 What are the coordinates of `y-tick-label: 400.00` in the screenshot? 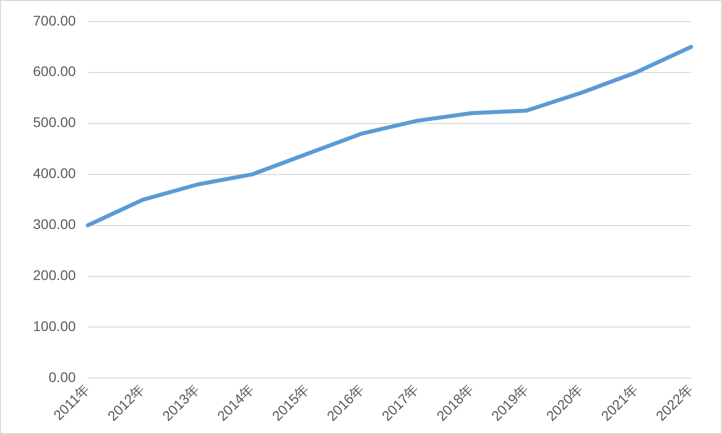 It's located at (54, 173).